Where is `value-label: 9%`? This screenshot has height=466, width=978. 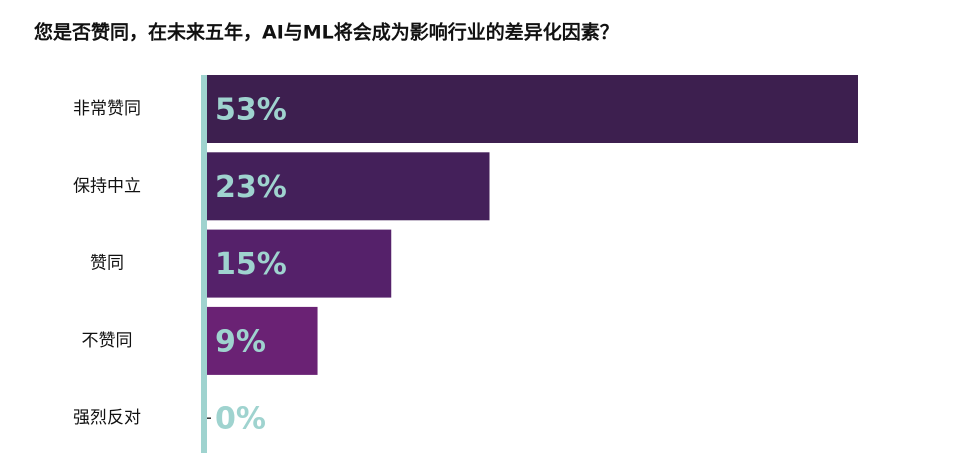
value-label: 9% is located at coordinates (240, 341).